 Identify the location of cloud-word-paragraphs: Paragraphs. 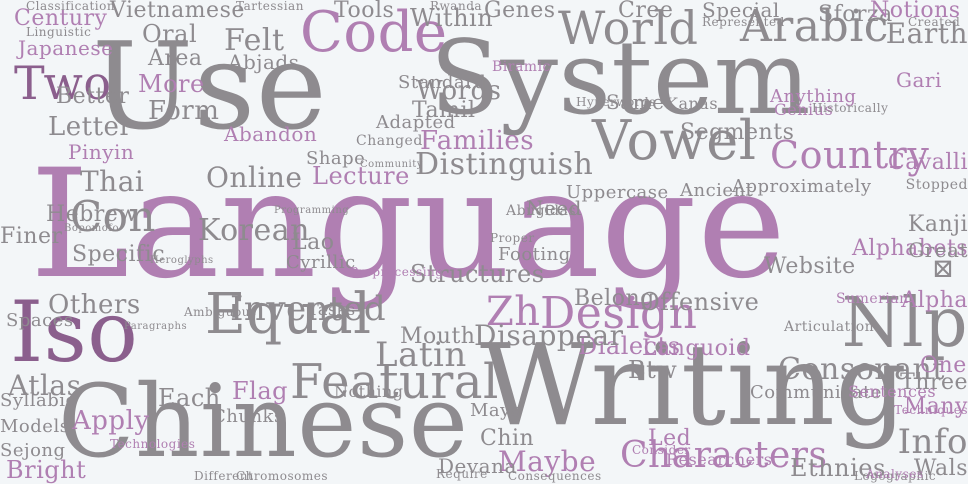
(156, 326).